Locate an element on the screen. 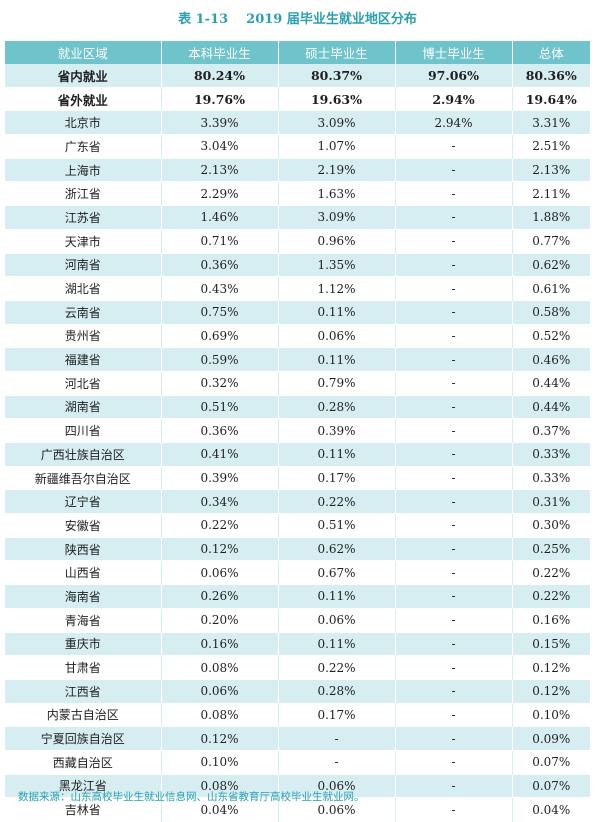 The width and height of the screenshot is (595, 822). cell-bachelor: 0.22% is located at coordinates (220, 525).